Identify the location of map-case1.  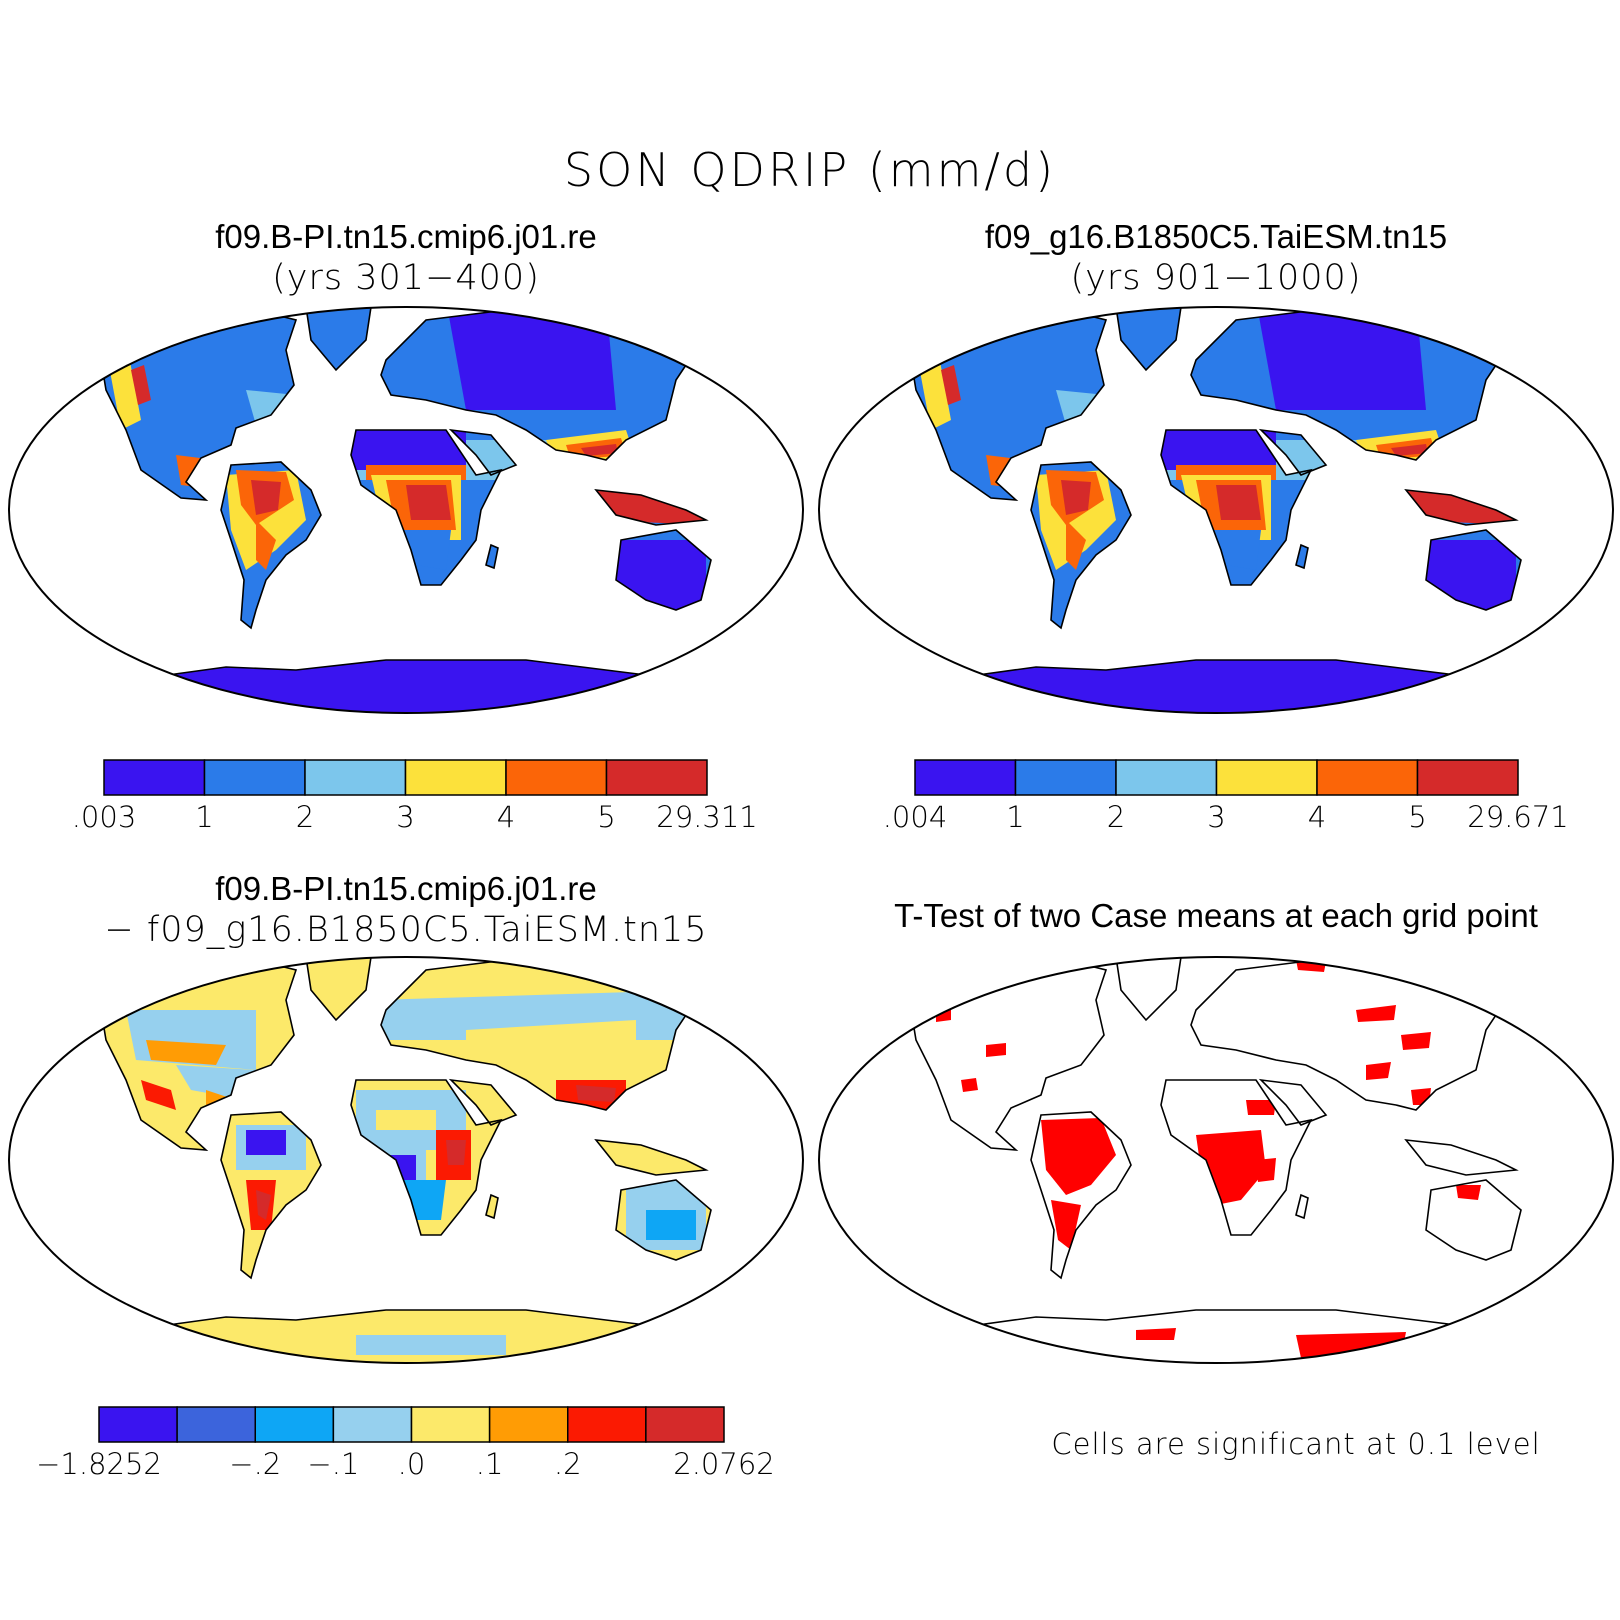
(406, 510).